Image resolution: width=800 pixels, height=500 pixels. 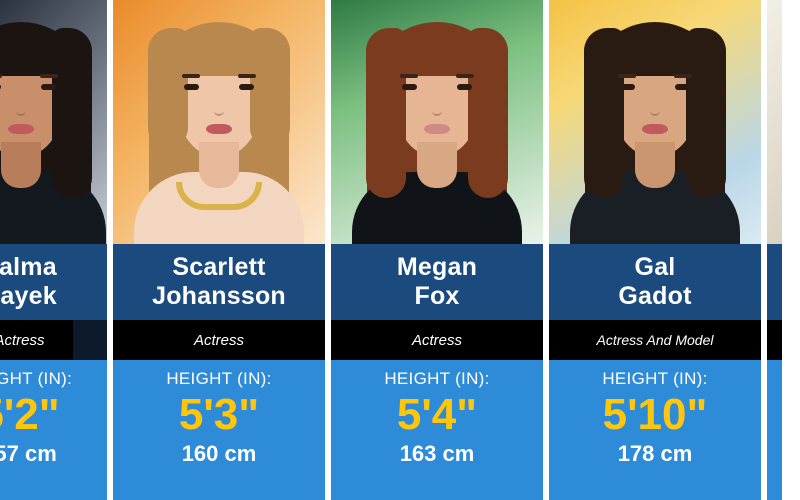 I want to click on stat-value: 5'4", so click(x=437, y=414).